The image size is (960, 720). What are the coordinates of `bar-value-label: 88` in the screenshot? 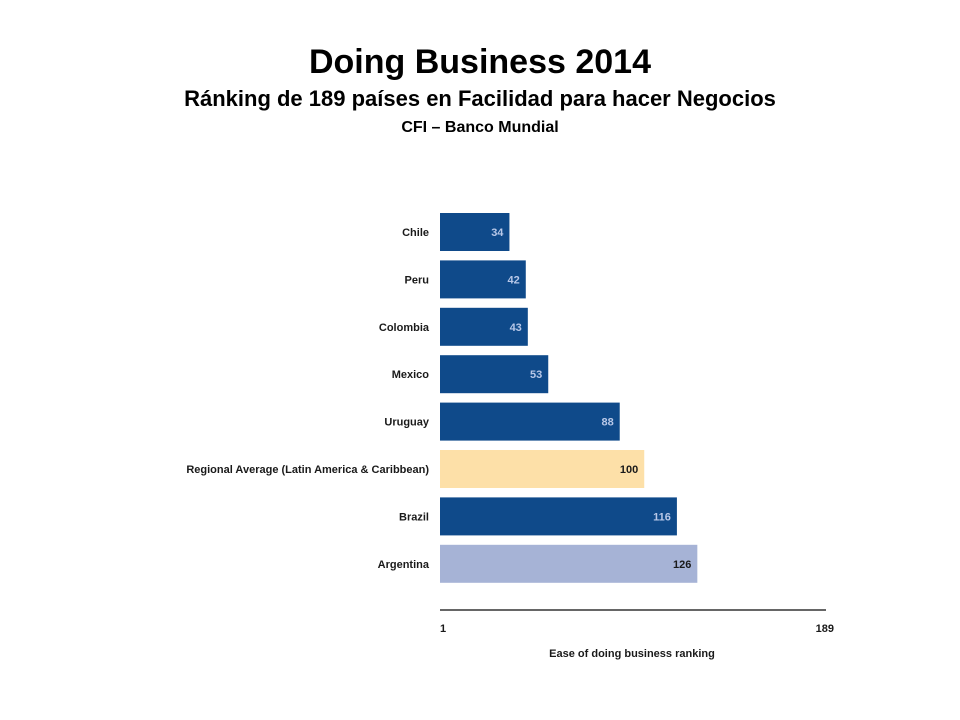 It's located at (607, 423).